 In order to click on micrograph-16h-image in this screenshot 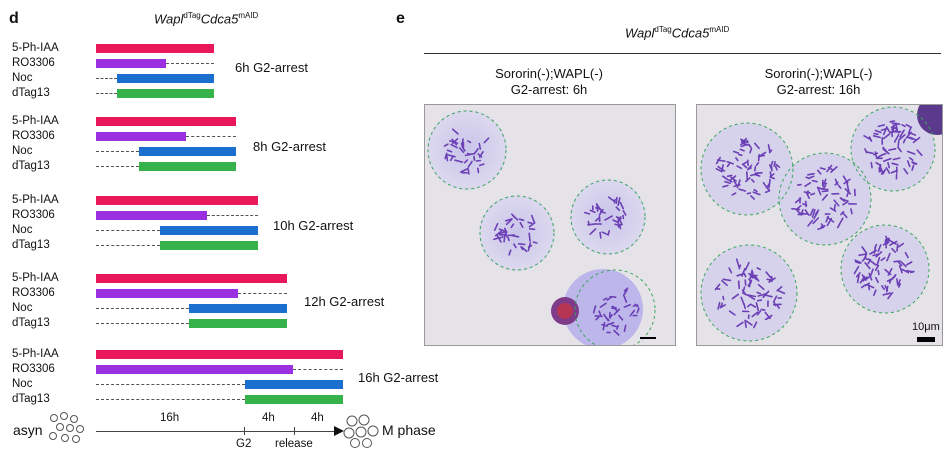, I will do `click(819, 225)`.